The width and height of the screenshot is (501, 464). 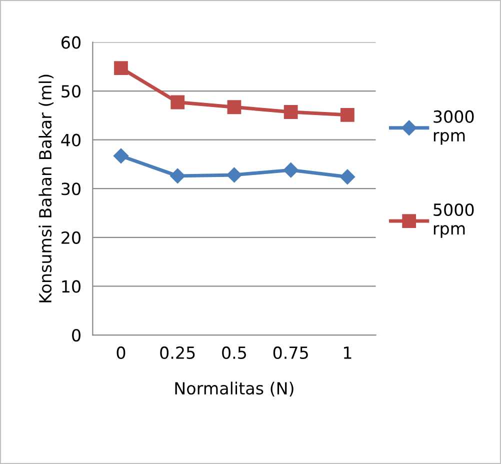 What do you see at coordinates (454, 127) in the screenshot?
I see `legend-label: 3000 rpm` at bounding box center [454, 127].